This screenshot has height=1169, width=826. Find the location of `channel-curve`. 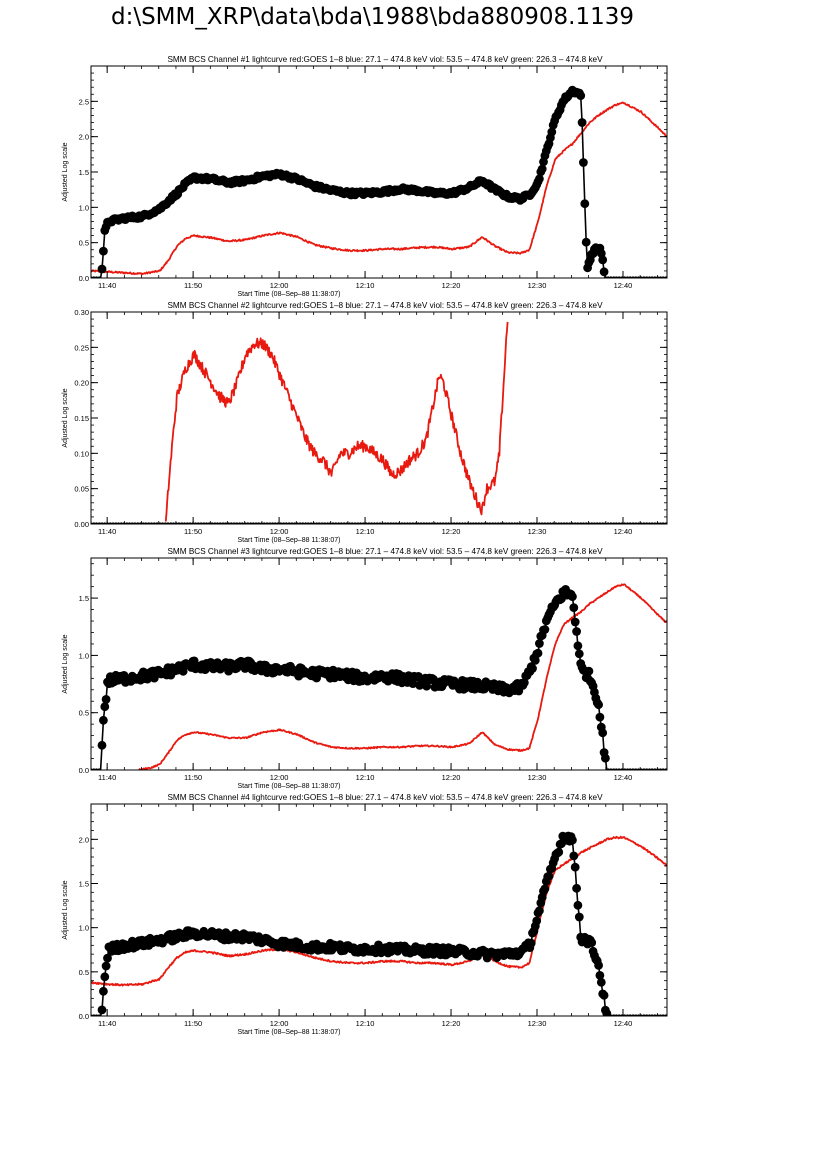

channel-curve is located at coordinates (378, 924).